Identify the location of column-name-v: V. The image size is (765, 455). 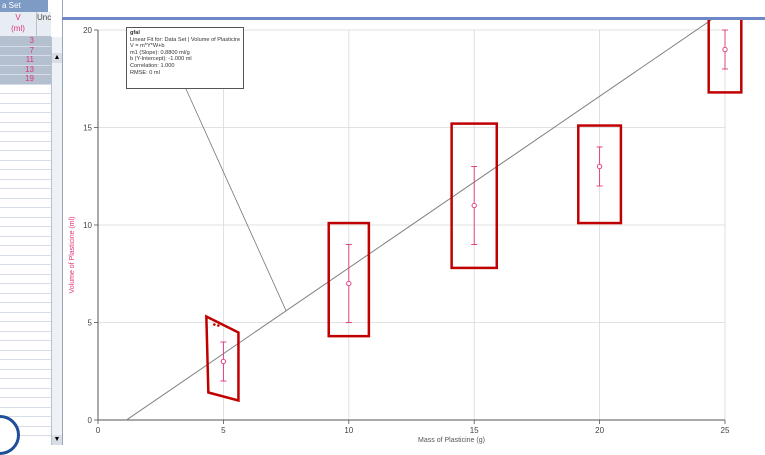
(18, 17).